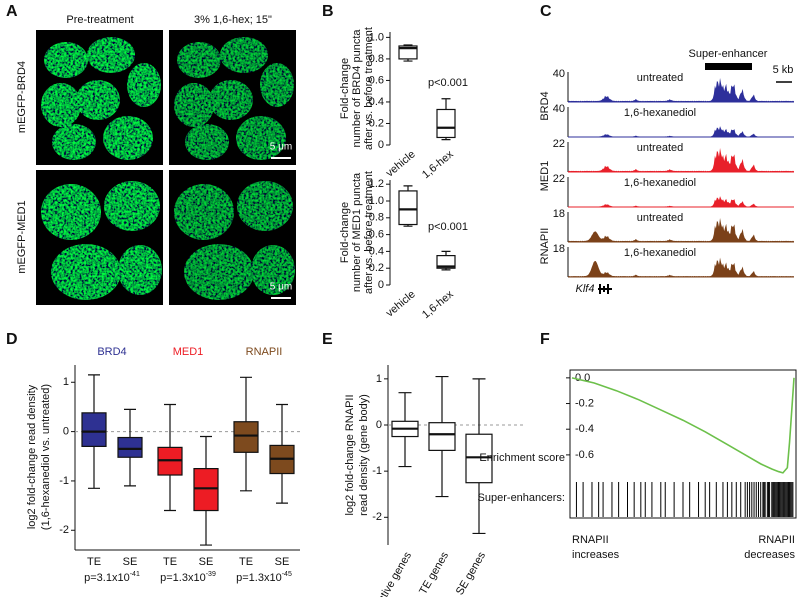 The width and height of the screenshot is (800, 597). I want to click on group-label: MED1, so click(188, 352).